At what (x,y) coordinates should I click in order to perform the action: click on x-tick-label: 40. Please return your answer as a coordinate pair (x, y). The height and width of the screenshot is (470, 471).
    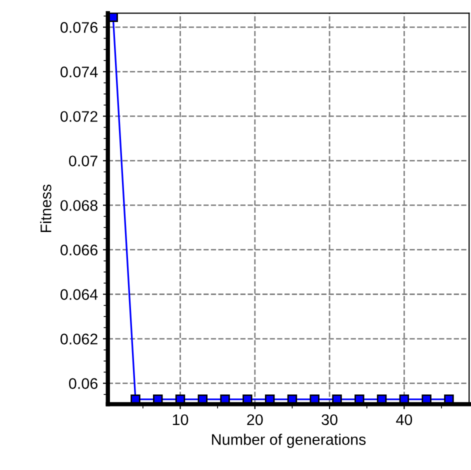
    Looking at the image, I should click on (404, 420).